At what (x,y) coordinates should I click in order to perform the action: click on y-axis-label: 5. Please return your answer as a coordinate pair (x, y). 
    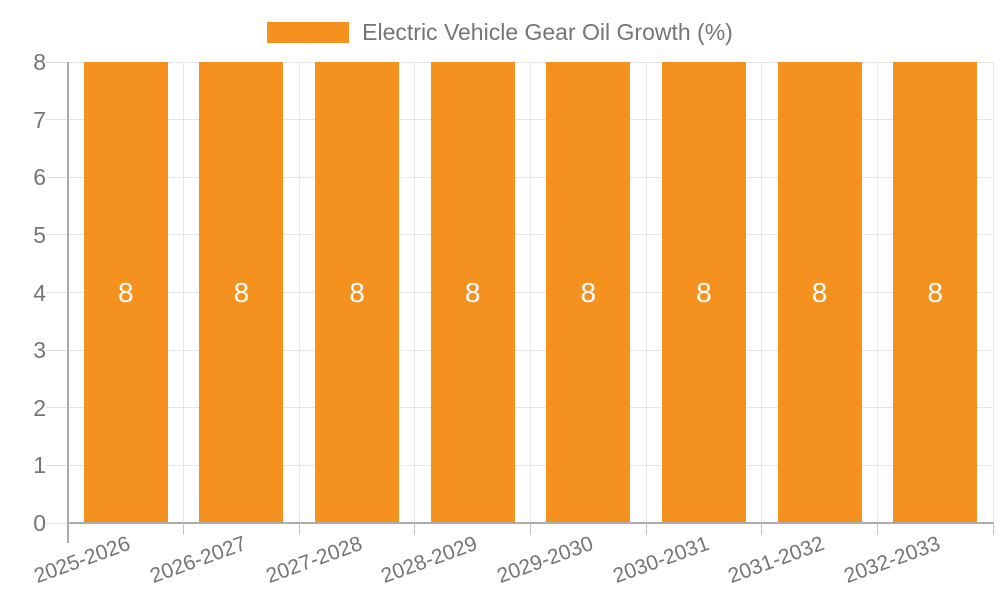
    Looking at the image, I should click on (39, 234).